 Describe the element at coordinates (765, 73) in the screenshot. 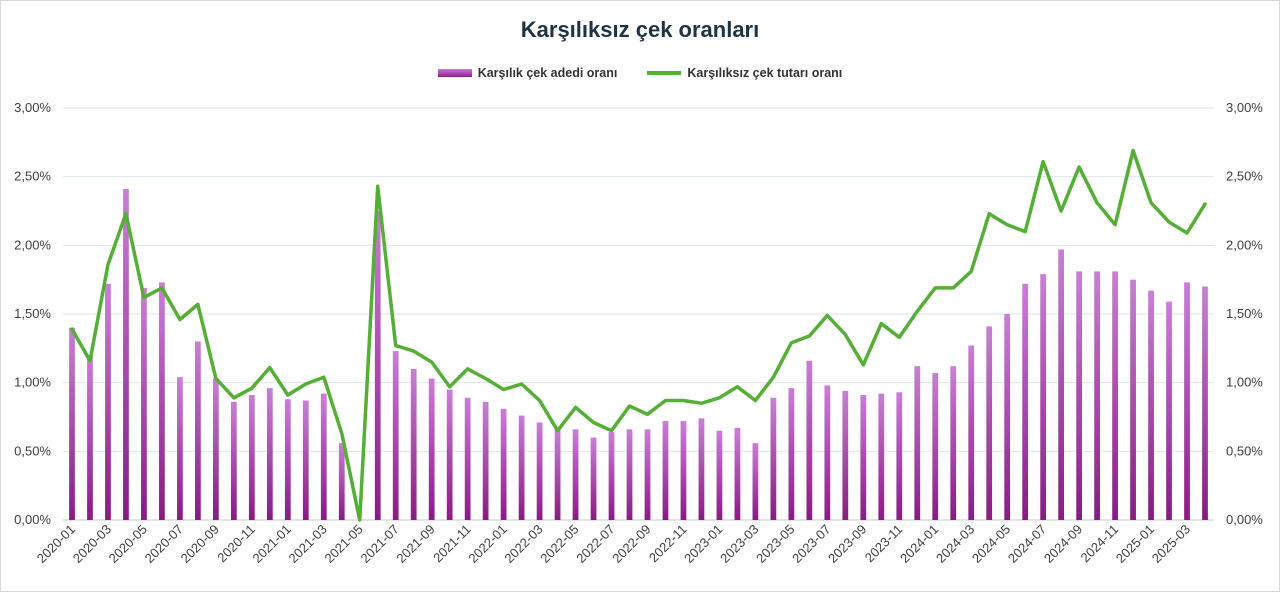

I see `legend-label-line: Karşılıksız çek tutarı oranı` at that location.